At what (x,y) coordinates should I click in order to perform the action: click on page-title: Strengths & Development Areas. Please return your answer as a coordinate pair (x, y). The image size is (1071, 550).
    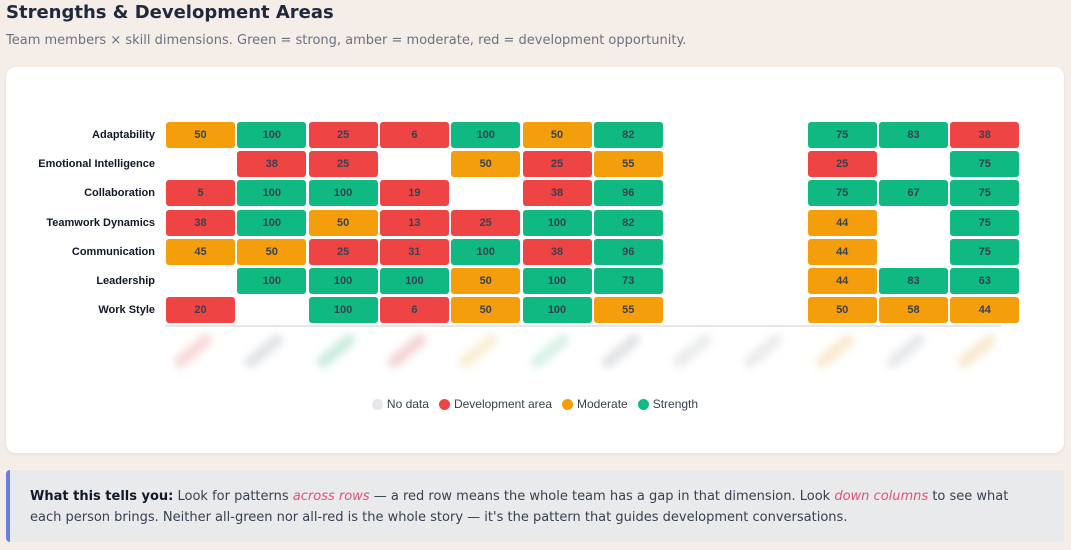
    Looking at the image, I should click on (170, 12).